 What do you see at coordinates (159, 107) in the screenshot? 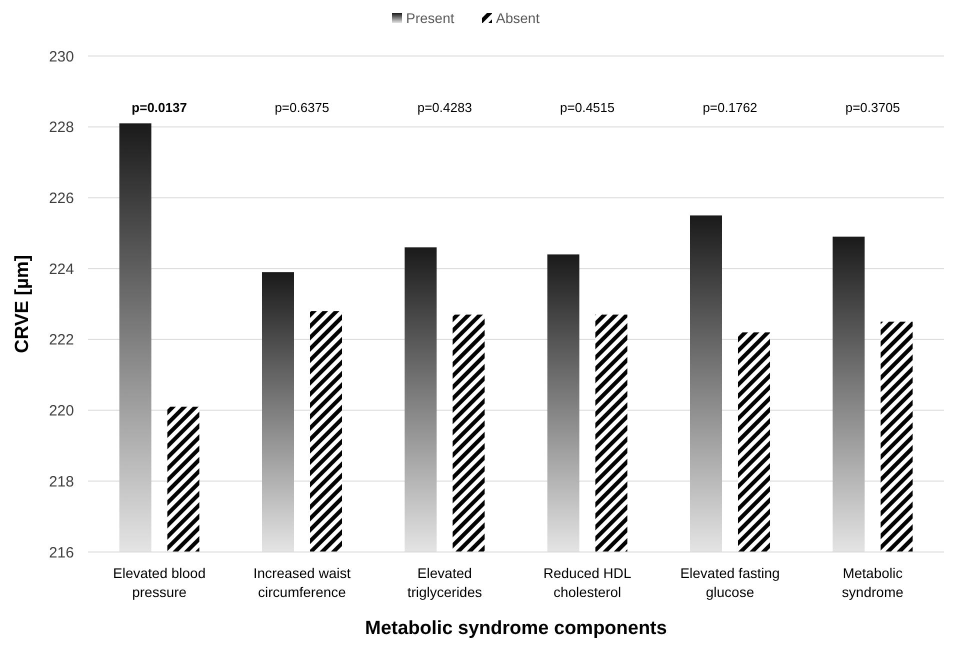
I see `annotation: p=0.0137` at bounding box center [159, 107].